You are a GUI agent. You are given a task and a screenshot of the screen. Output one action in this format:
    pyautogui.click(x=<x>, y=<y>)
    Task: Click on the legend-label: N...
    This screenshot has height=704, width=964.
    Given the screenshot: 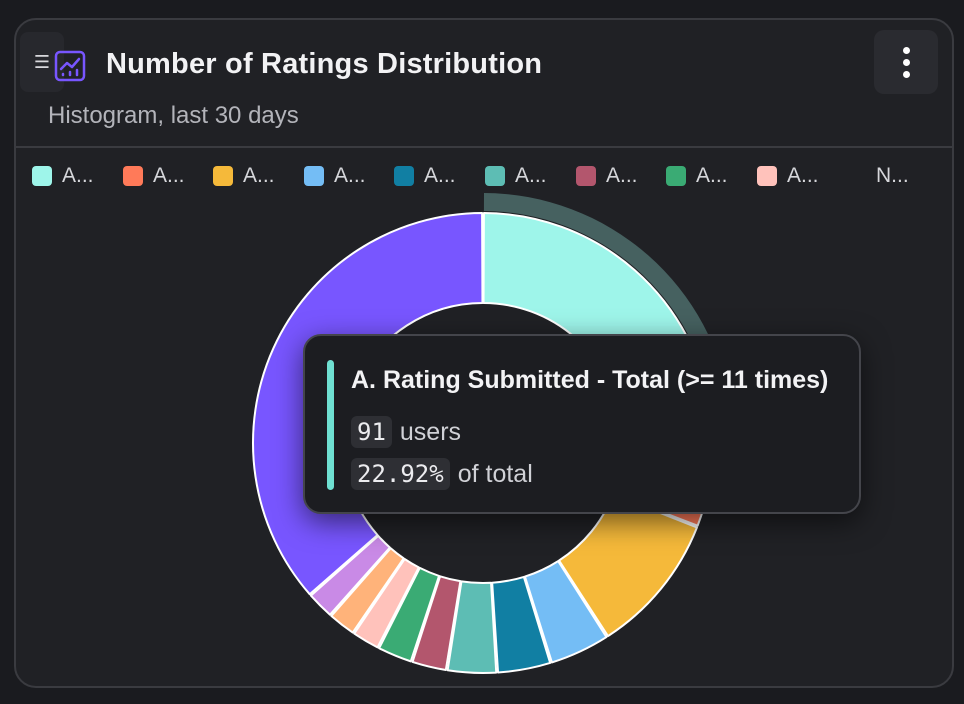 What is the action you would take?
    pyautogui.click(x=892, y=175)
    